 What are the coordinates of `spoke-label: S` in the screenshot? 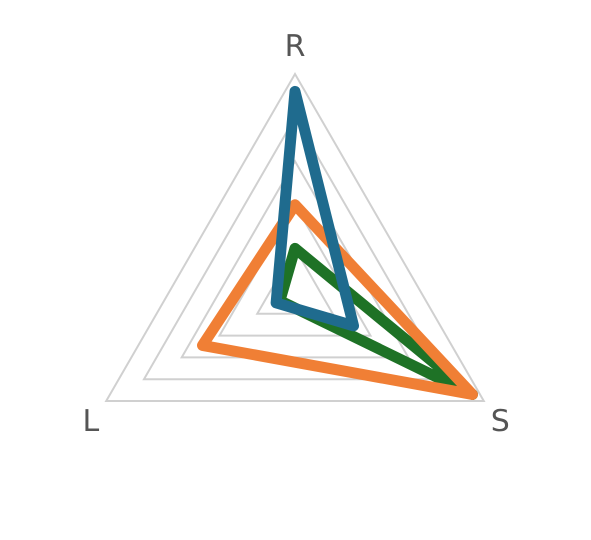 It's located at (500, 421).